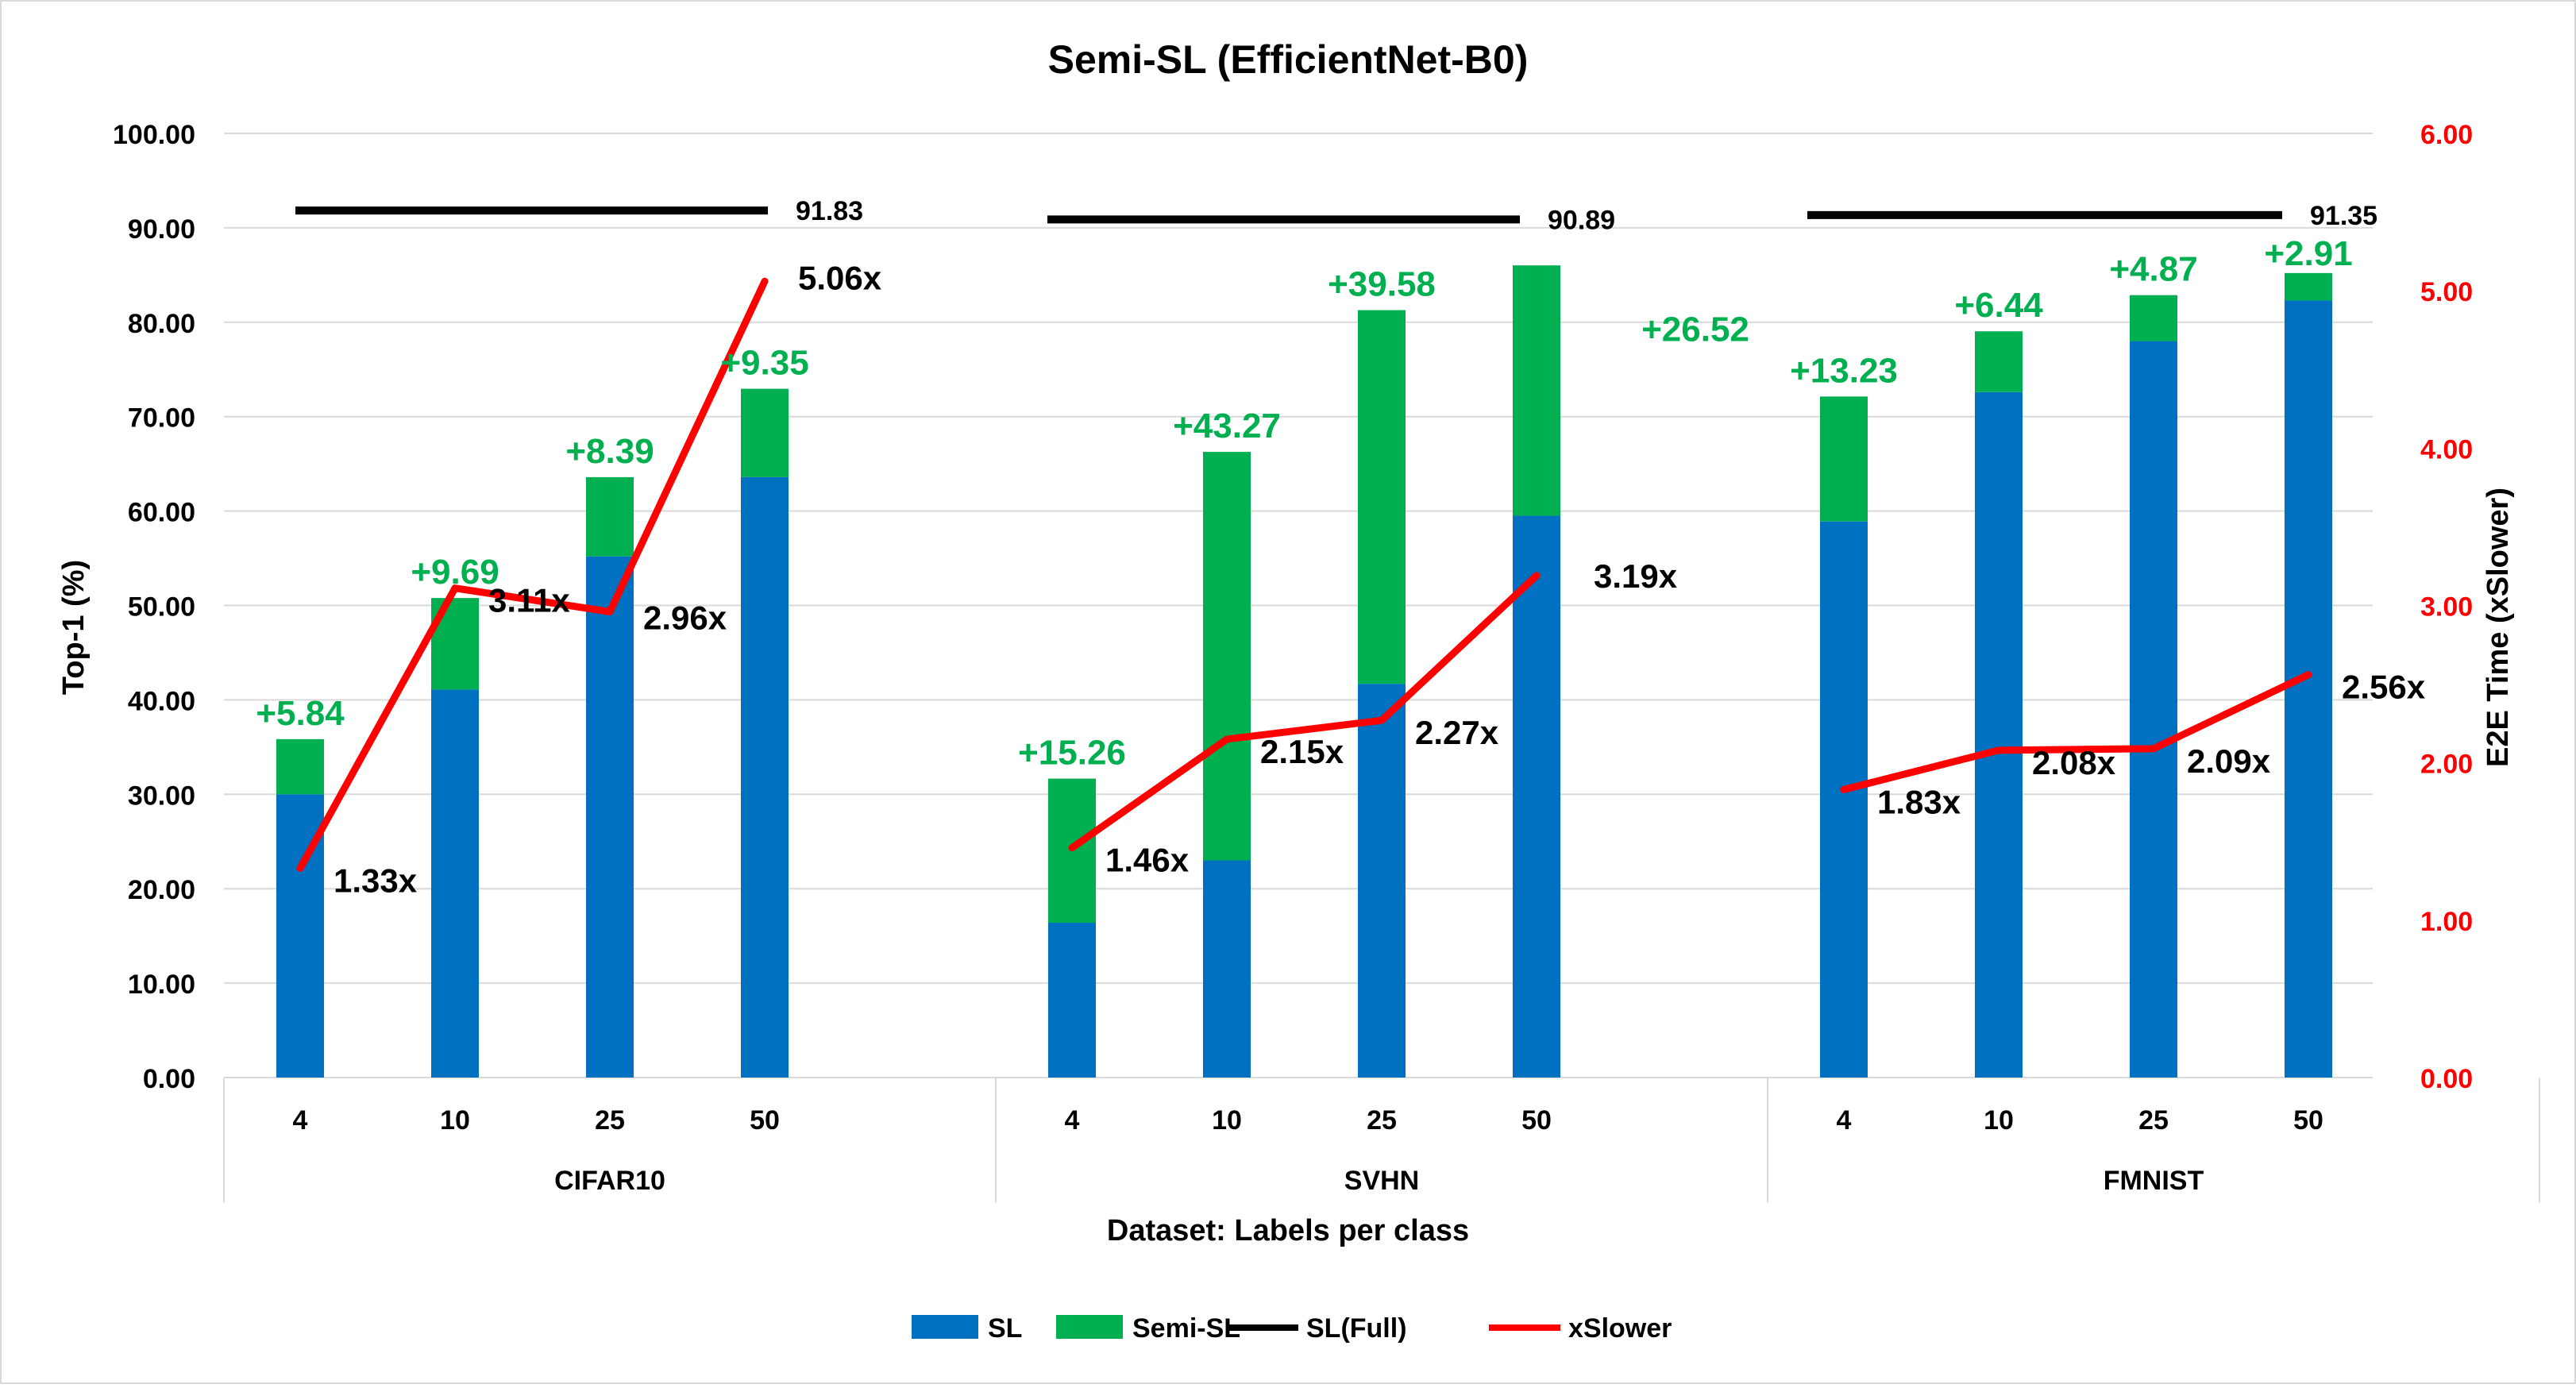  What do you see at coordinates (161, 608) in the screenshot?
I see `y-tick-label: 50.00` at bounding box center [161, 608].